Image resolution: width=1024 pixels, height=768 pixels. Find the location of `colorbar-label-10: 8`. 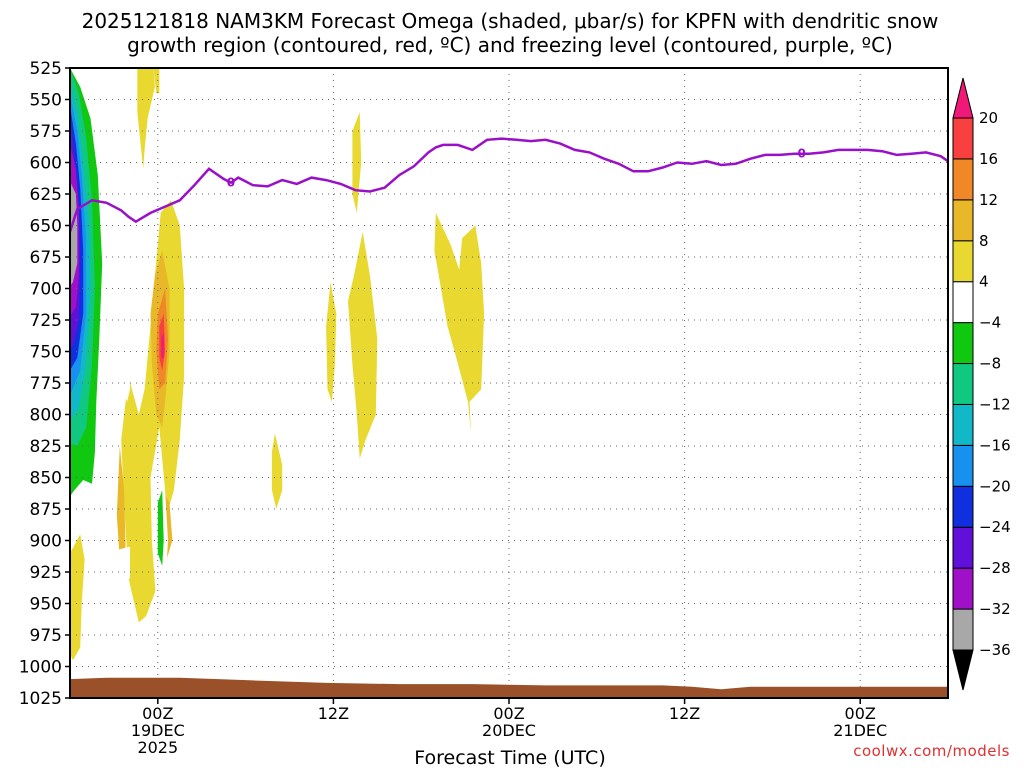

colorbar-label-10: 8 is located at coordinates (984, 241).